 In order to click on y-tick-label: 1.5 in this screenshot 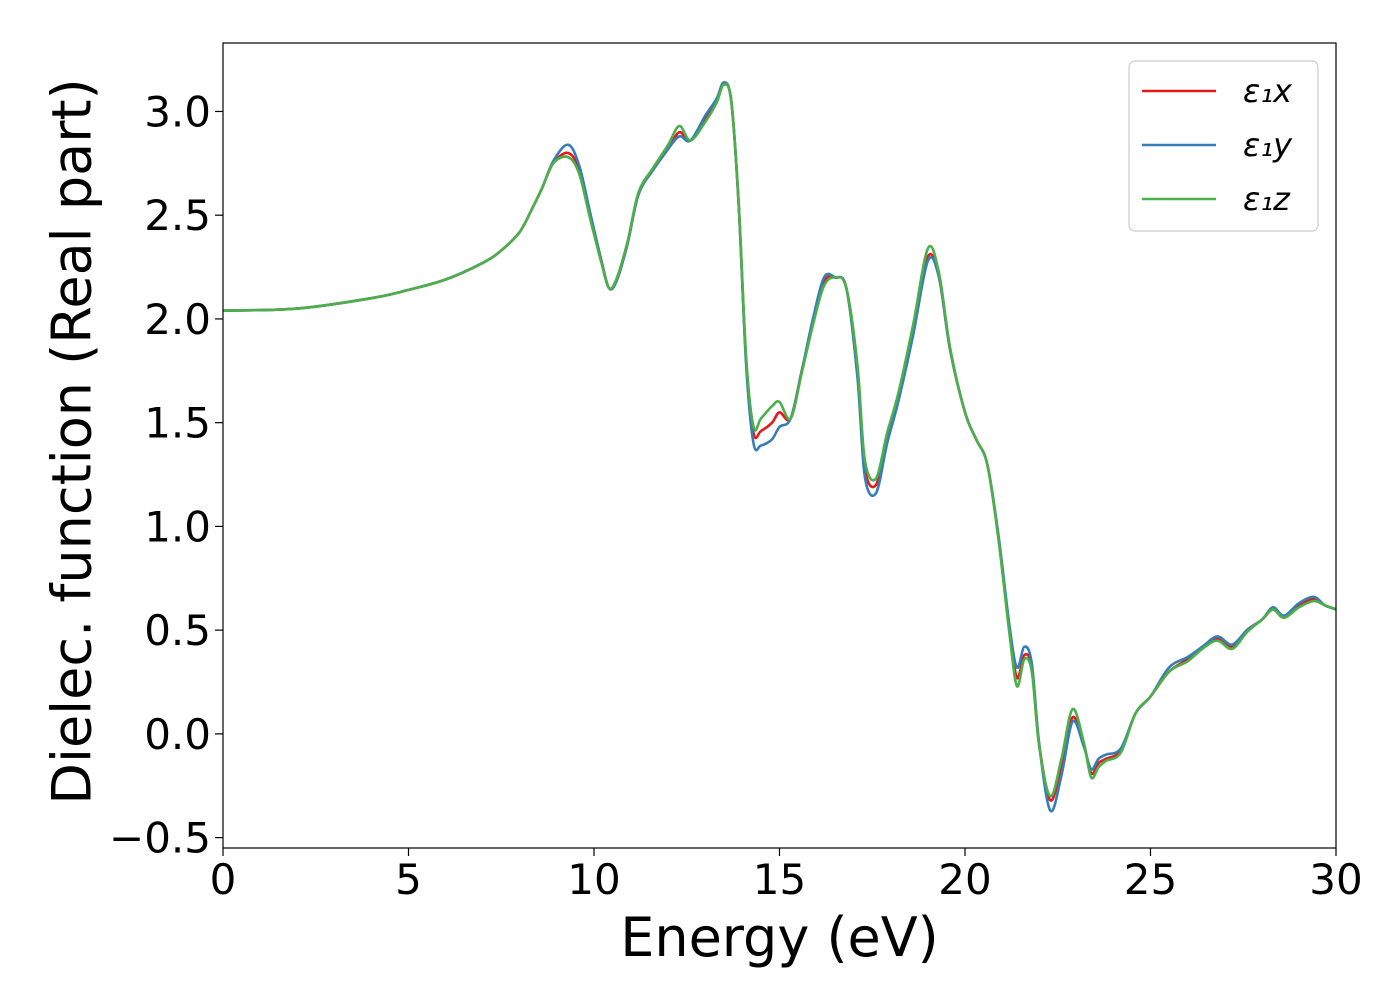, I will do `click(177, 423)`.